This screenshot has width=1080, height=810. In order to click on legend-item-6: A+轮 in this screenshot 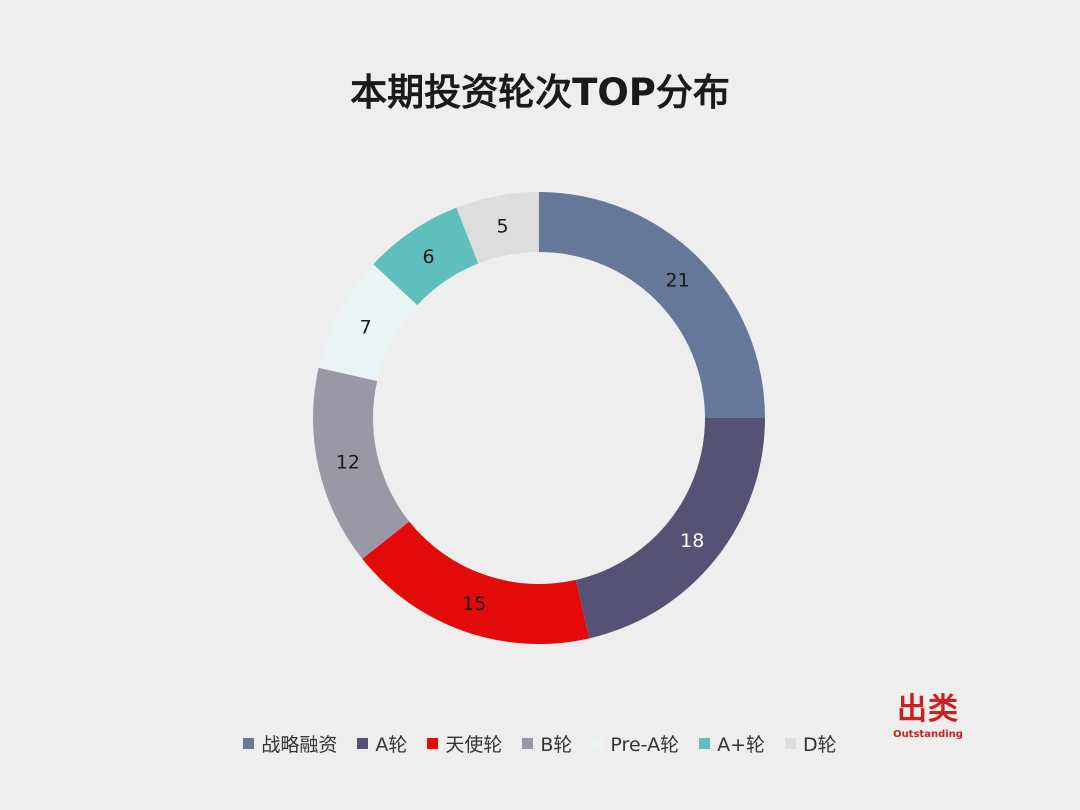, I will do `click(732, 743)`.